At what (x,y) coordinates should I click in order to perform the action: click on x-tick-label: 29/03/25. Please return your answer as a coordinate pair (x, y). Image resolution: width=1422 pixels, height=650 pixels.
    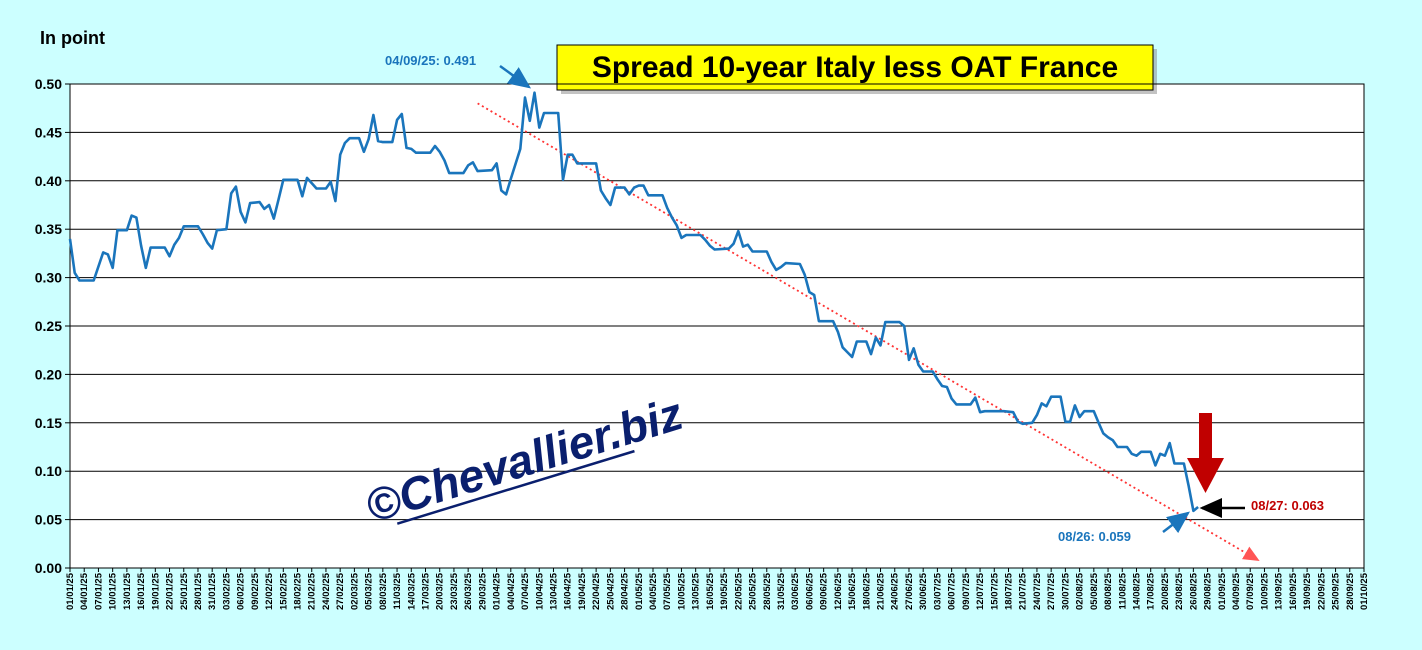
    Looking at the image, I should click on (482, 591).